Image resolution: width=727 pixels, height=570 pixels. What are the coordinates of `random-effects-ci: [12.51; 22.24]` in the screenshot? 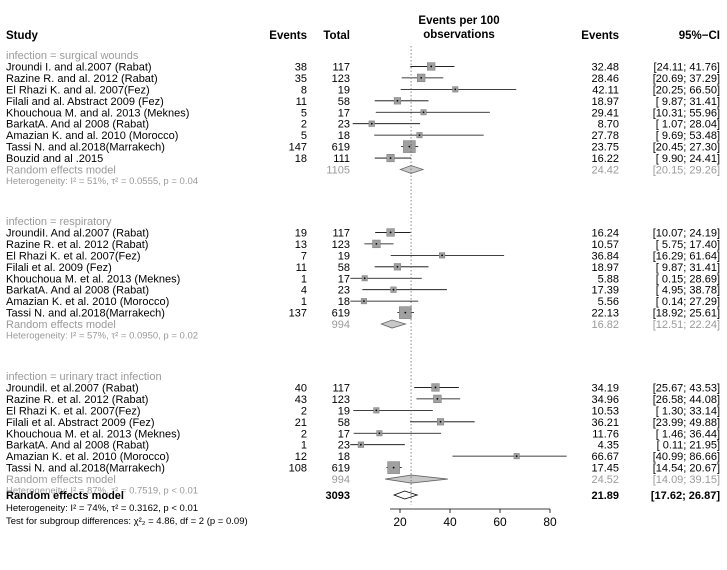 It's located at (686, 325).